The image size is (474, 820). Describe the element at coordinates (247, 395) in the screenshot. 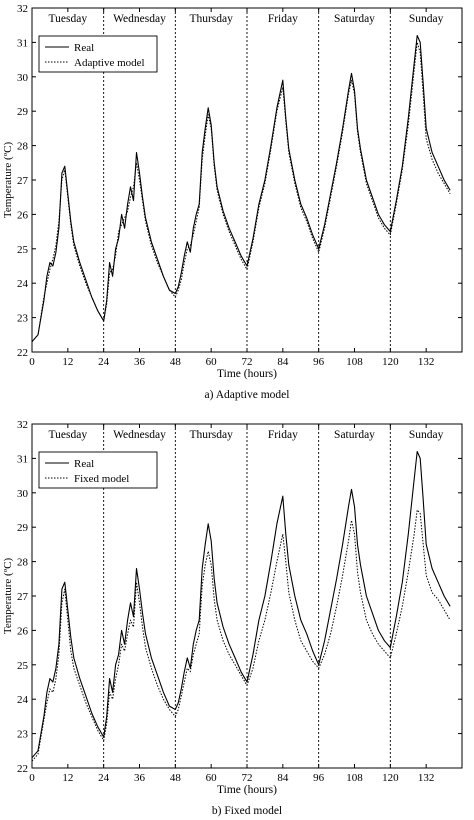

I see `figure-caption: a) Adaptive model` at that location.